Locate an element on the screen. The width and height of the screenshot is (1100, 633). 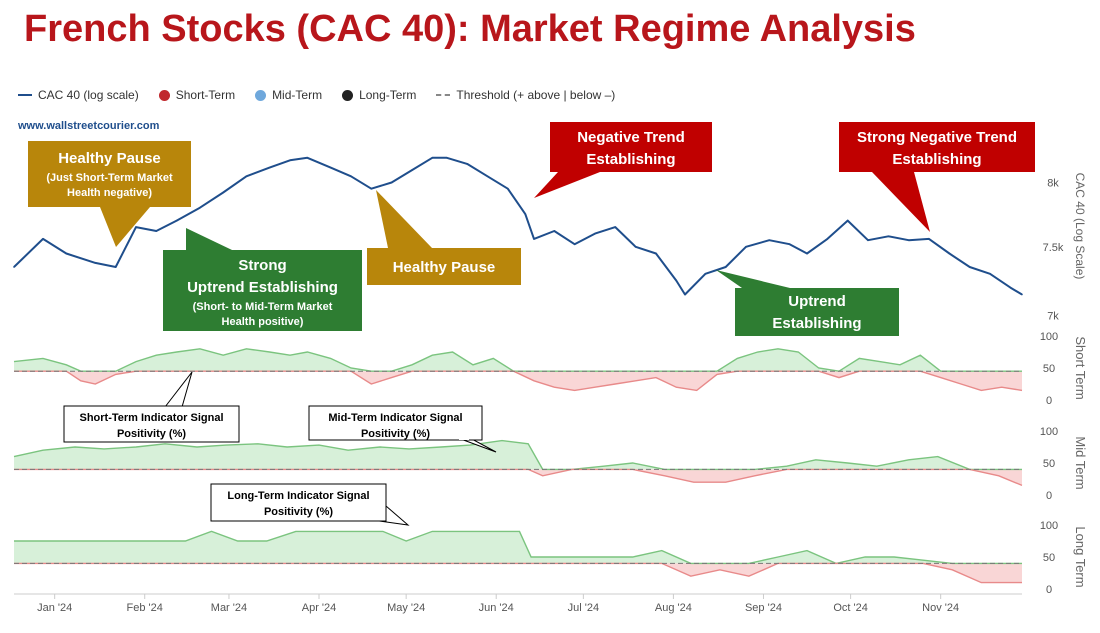
callout-3: Long-Term Indicator Signal Positivity (%) is located at coordinates (310, 504).